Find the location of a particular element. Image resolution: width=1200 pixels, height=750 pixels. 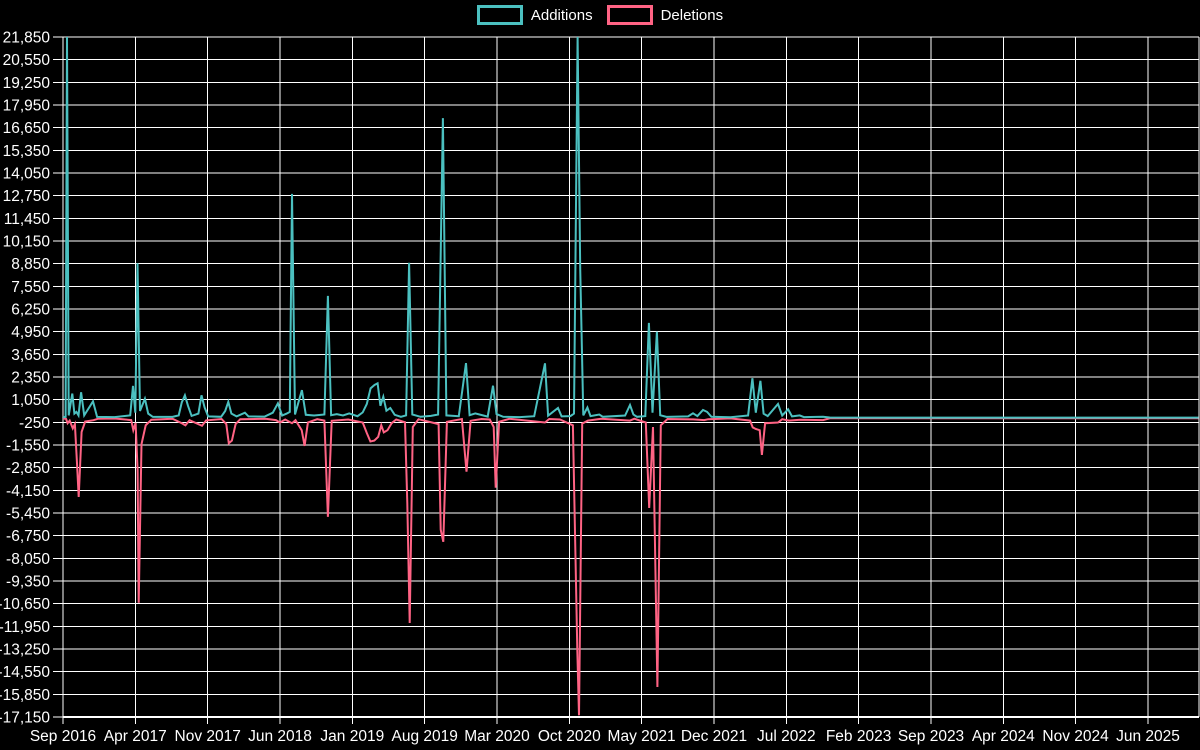

y-axis-label: -1,550 is located at coordinates (28, 446).